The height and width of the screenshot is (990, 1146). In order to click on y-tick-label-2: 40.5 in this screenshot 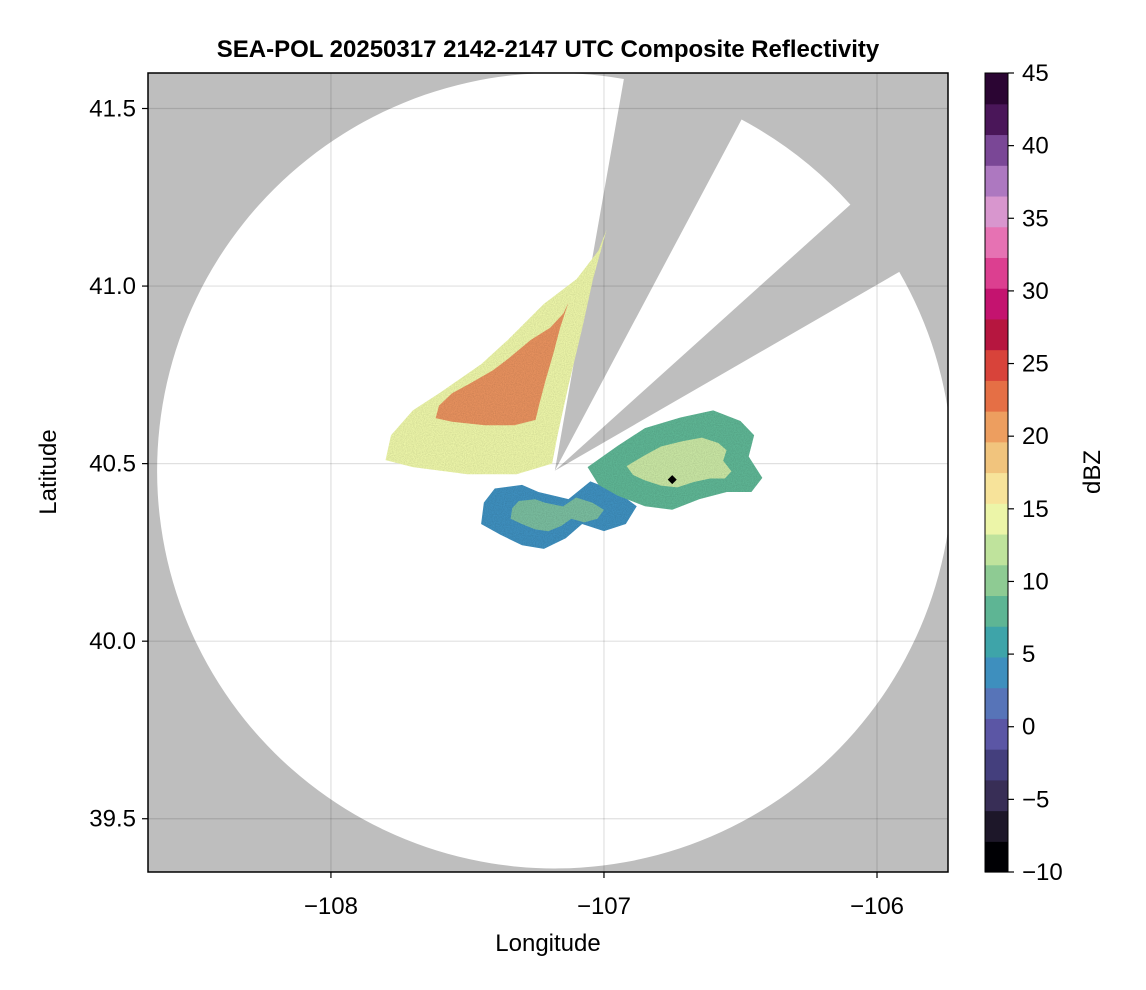, I will do `click(112, 464)`.